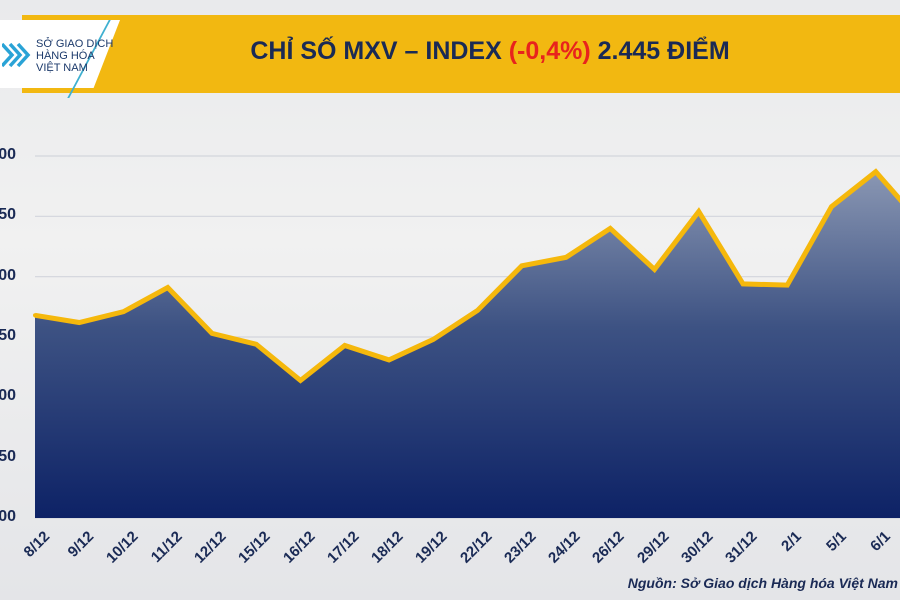  I want to click on logo-line-3: VIỆT NAM, so click(62, 68).